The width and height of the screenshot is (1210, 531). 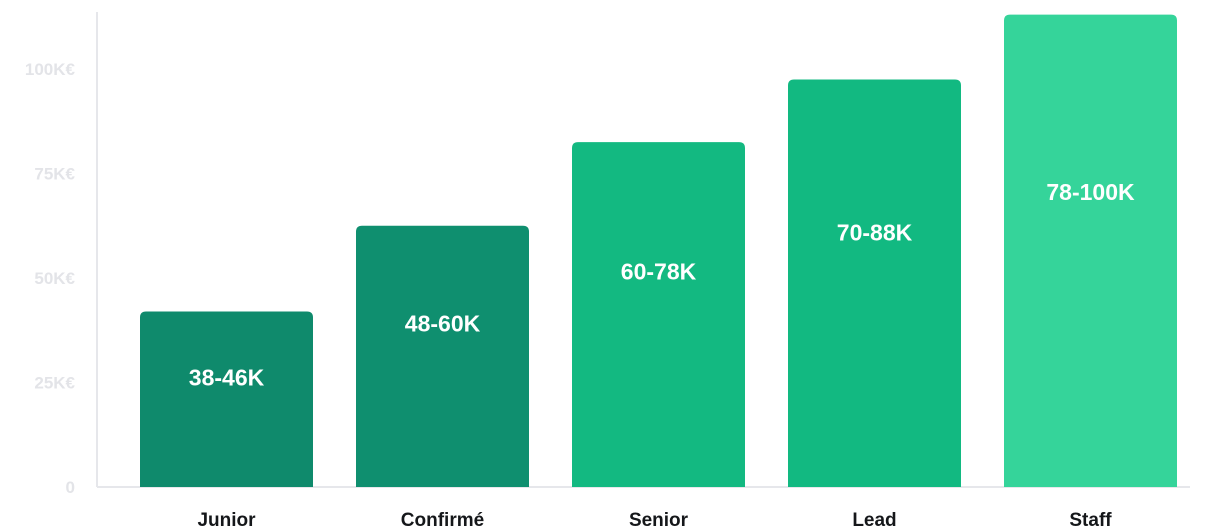 What do you see at coordinates (50, 69) in the screenshot?
I see `y-tick-label: 100K€` at bounding box center [50, 69].